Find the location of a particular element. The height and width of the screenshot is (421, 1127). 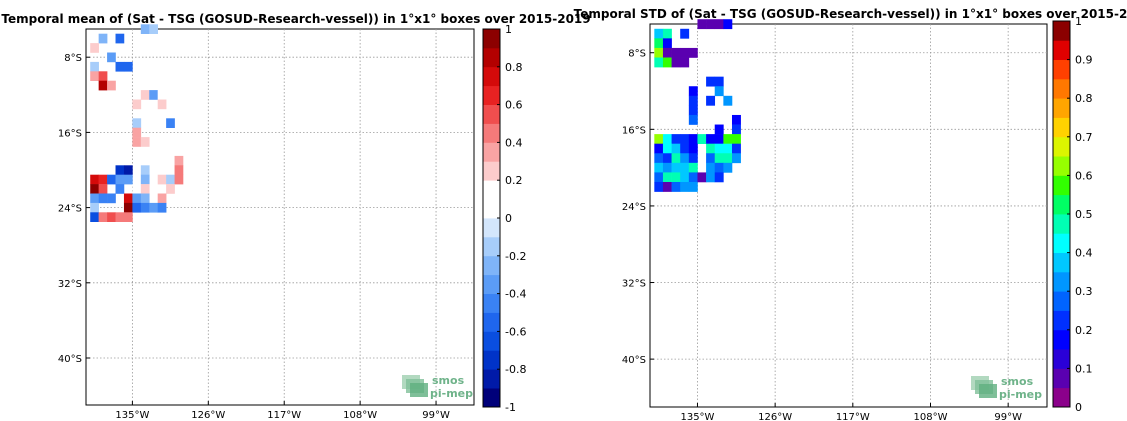

colorbar-tick-label: 0.1 is located at coordinates (1084, 368).